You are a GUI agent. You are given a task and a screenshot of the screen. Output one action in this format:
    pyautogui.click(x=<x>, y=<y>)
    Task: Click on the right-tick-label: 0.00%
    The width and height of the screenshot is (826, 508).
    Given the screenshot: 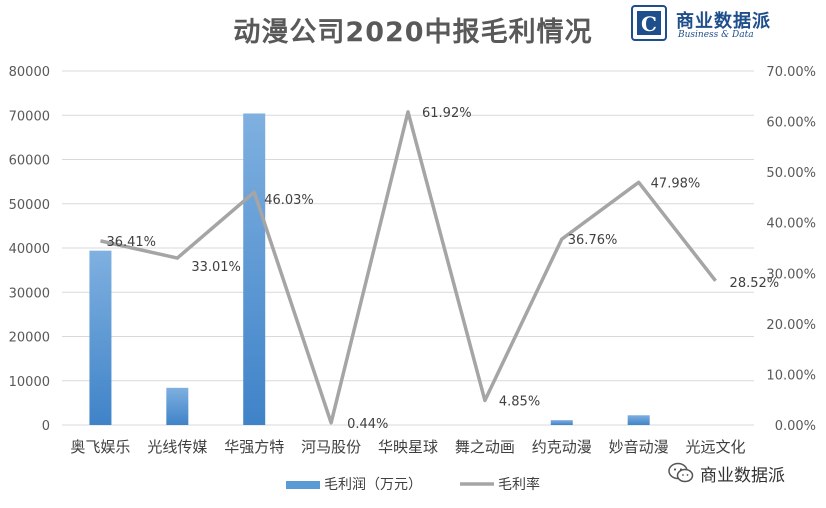 What is the action you would take?
    pyautogui.click(x=795, y=426)
    